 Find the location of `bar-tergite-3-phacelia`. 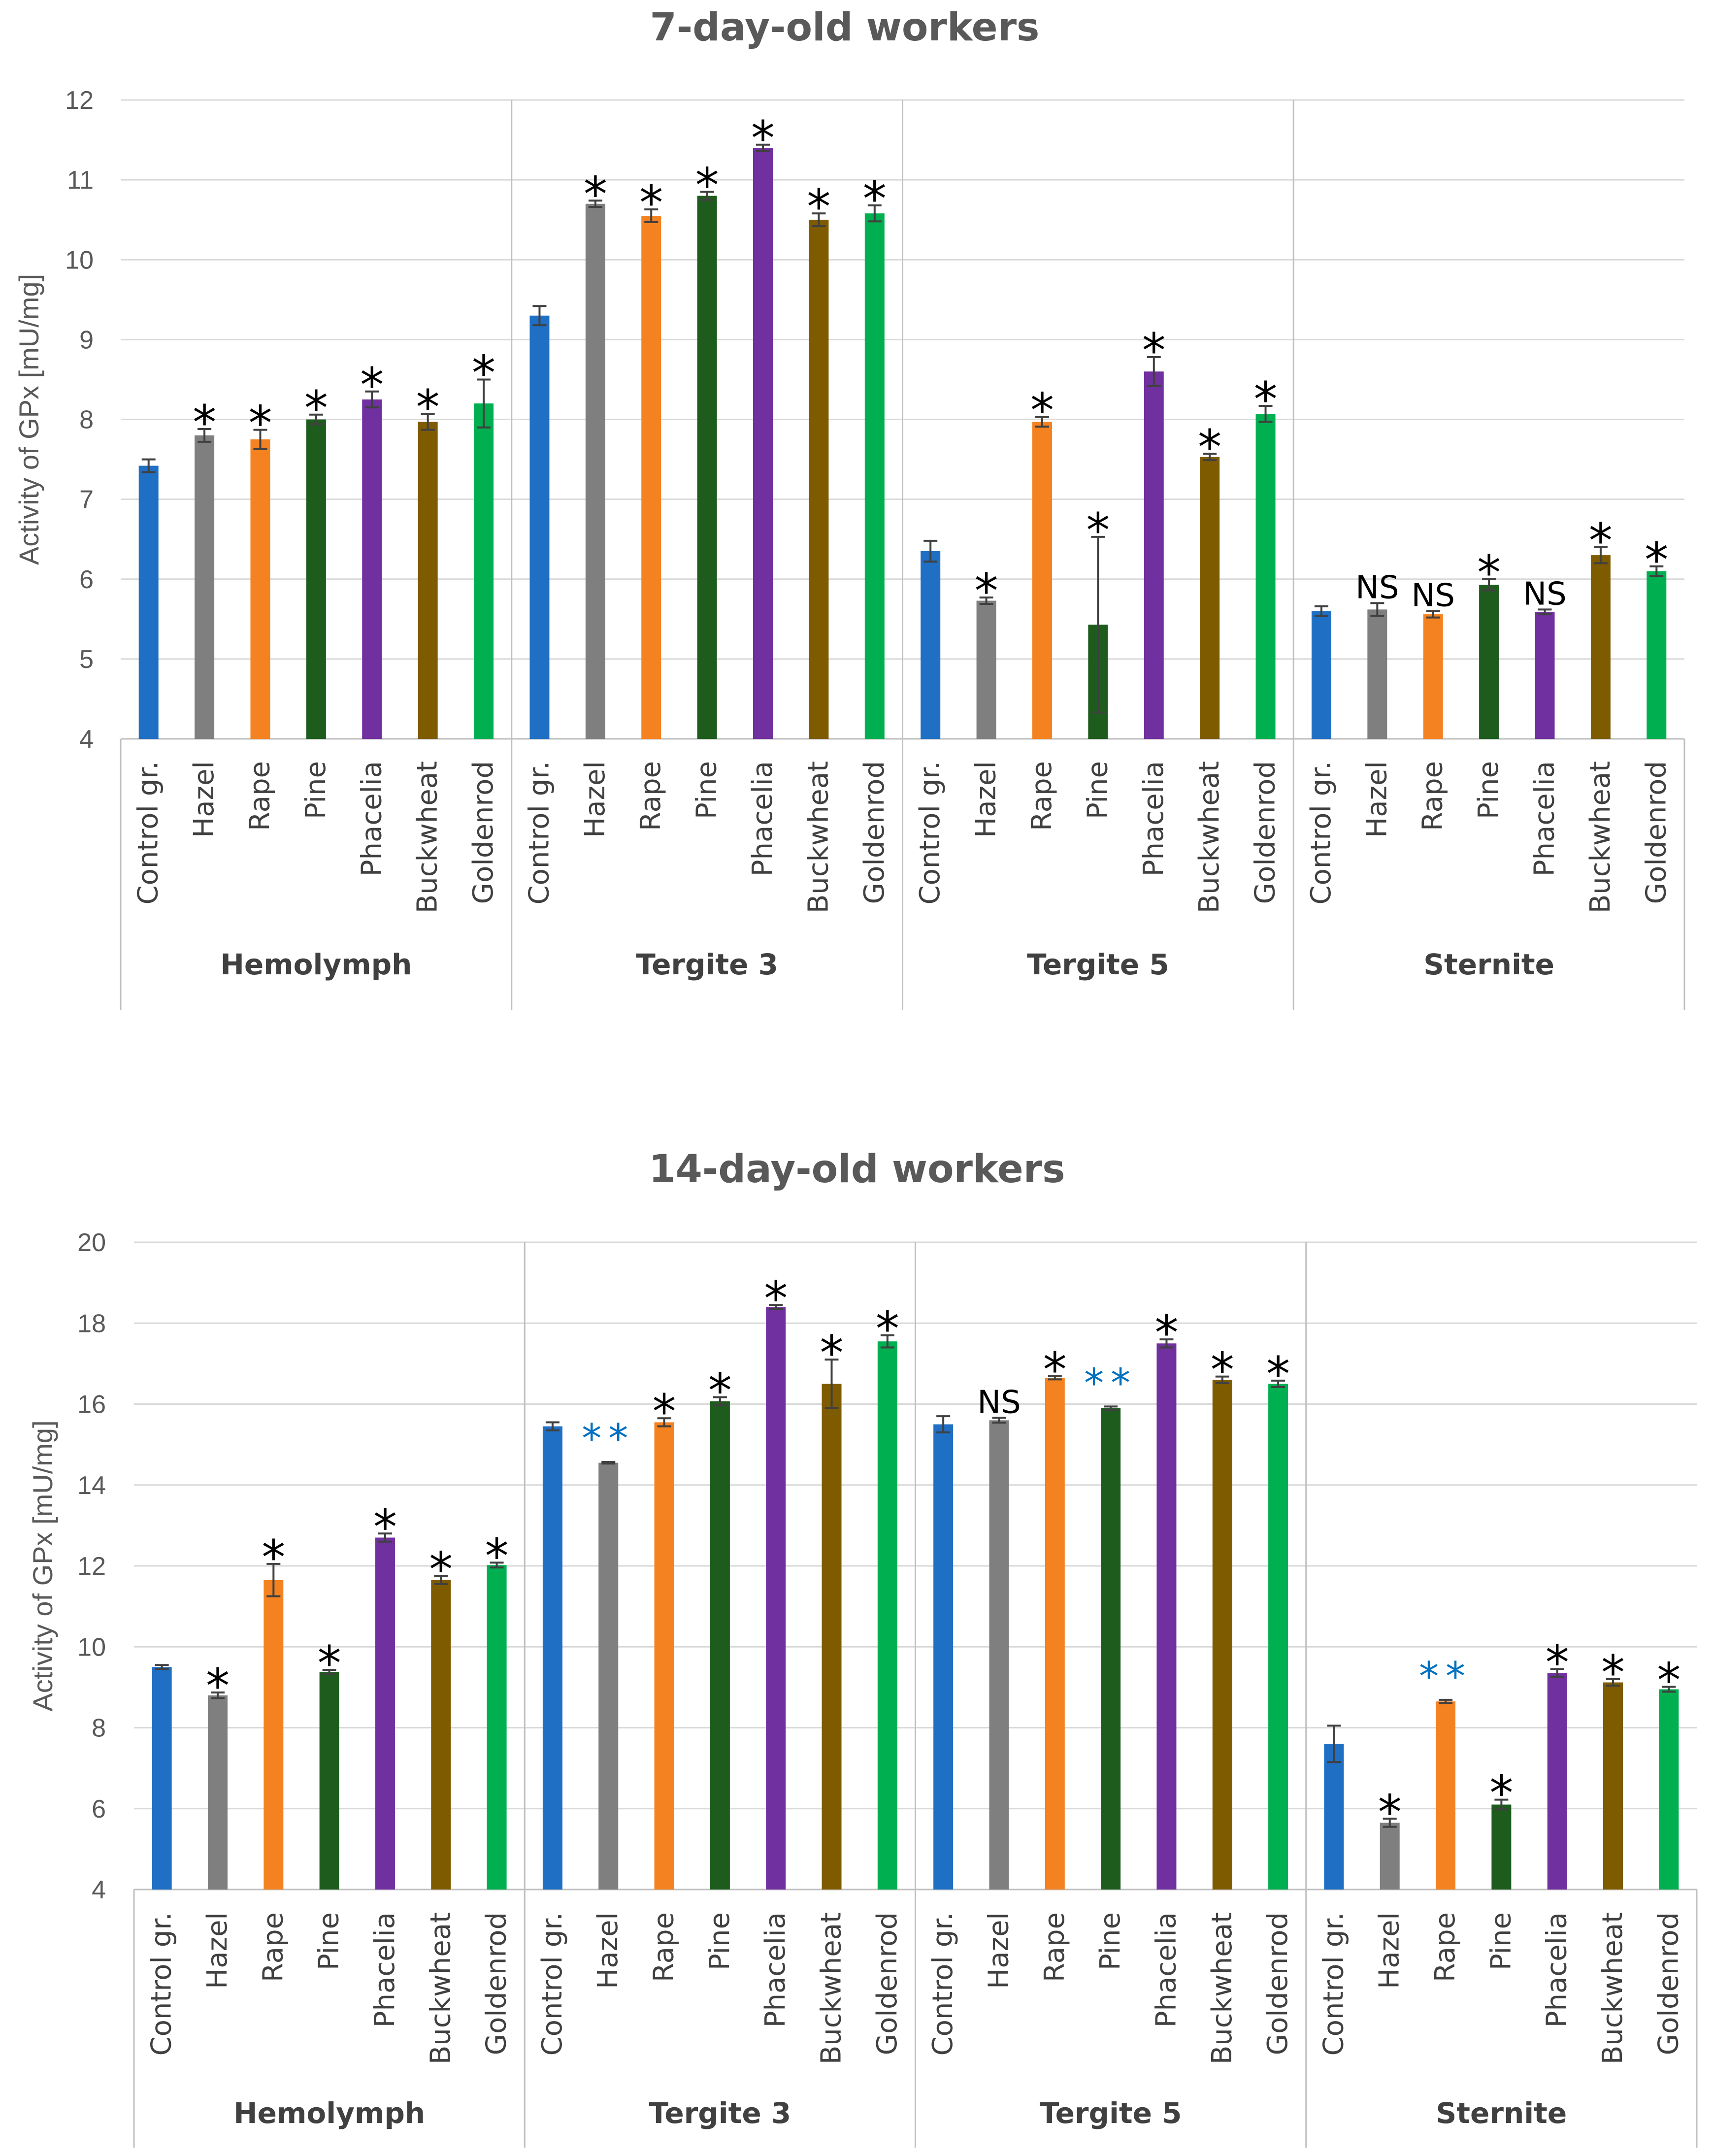

bar-tergite-3-phacelia is located at coordinates (763, 443).